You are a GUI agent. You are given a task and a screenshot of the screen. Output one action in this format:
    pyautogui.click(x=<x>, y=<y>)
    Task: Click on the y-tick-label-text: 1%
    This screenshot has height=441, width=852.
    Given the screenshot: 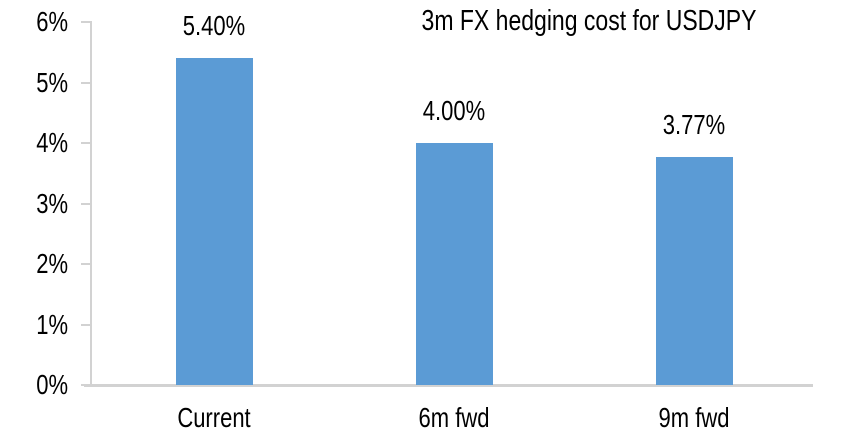 What is the action you would take?
    pyautogui.click(x=52, y=324)
    